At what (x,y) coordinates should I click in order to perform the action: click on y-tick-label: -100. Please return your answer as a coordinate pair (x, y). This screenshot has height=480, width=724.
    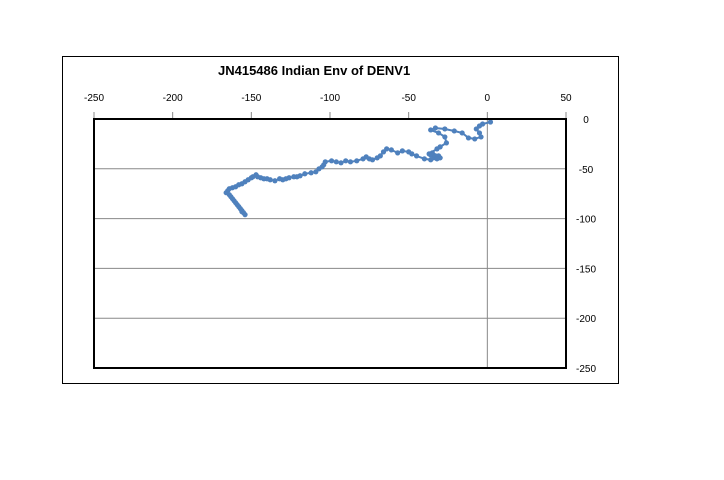
    Looking at the image, I should click on (586, 220).